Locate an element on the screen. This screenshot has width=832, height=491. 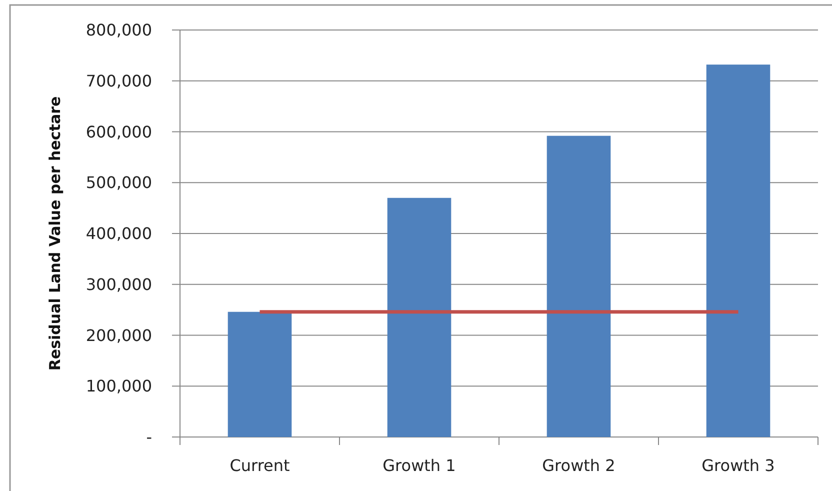
y-tick-label: 600,000 is located at coordinates (119, 132).